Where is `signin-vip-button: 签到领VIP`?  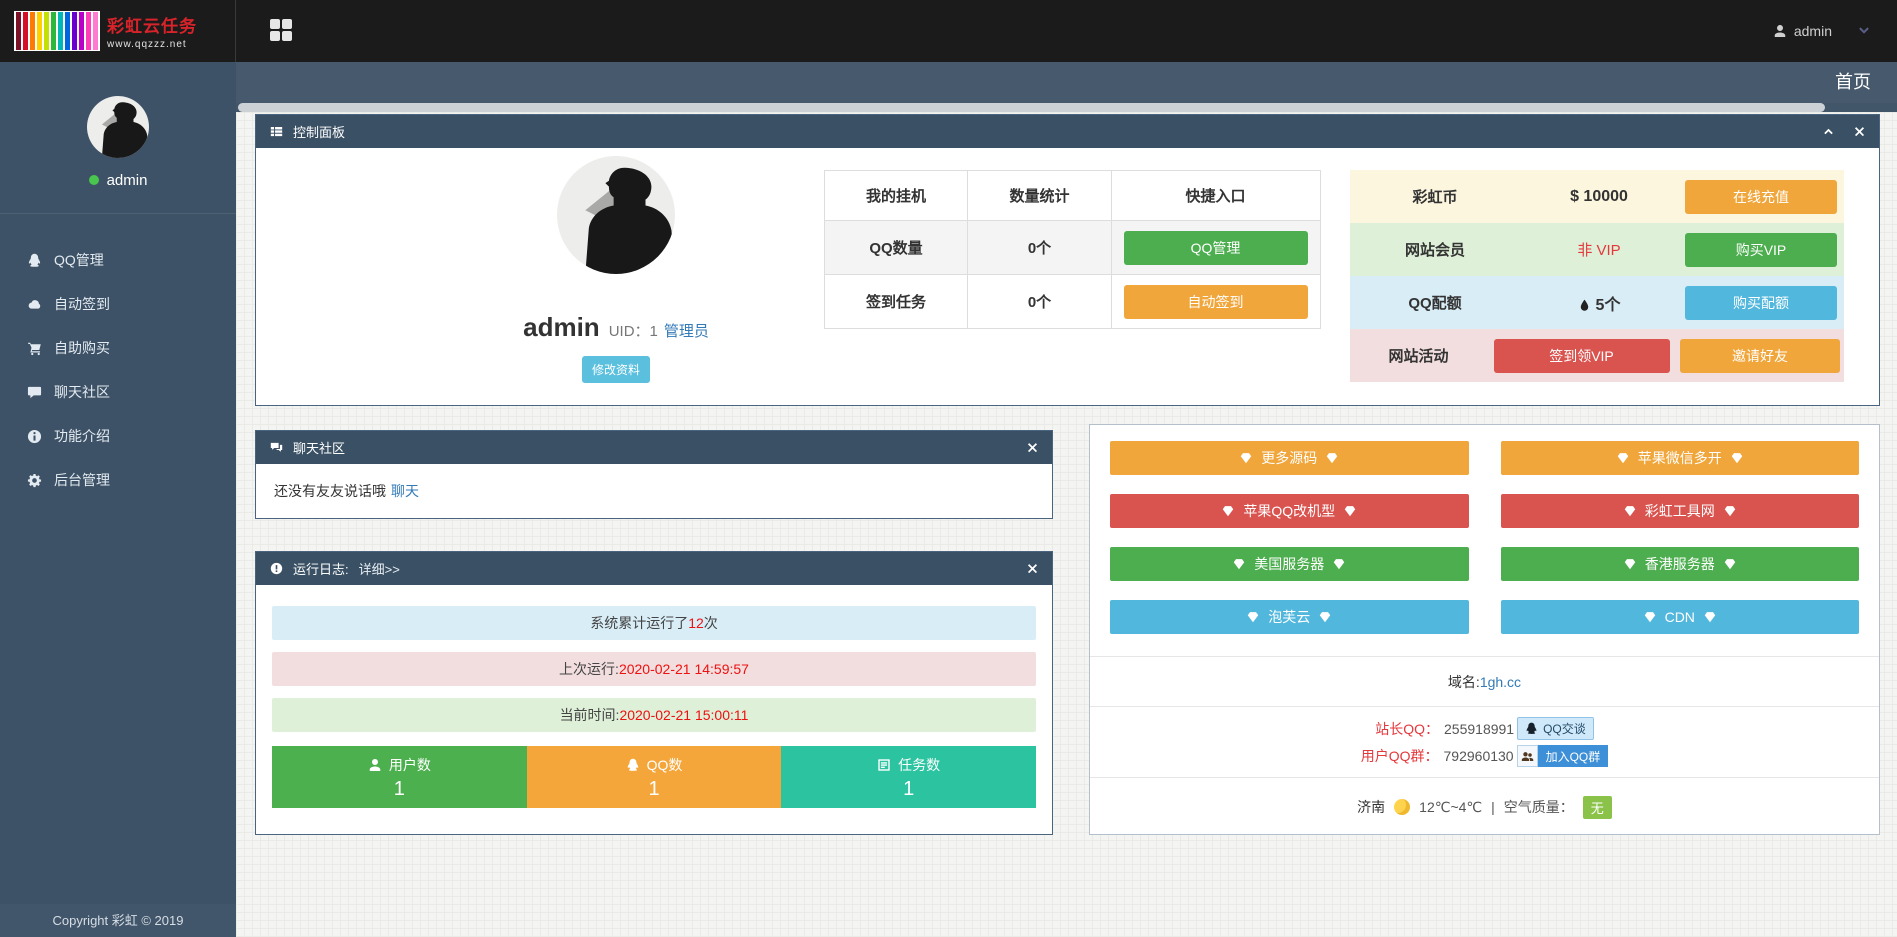 signin-vip-button: 签到领VIP is located at coordinates (1581, 355).